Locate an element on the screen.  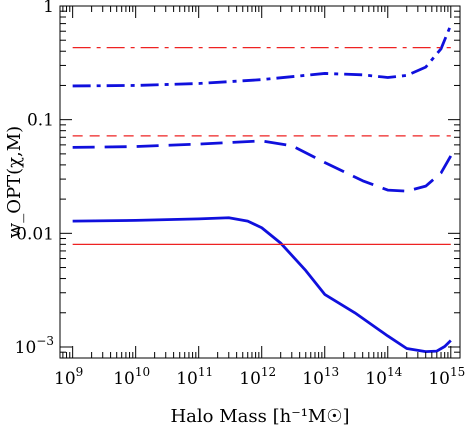
x-tick-label: 109 is located at coordinates (68, 377).